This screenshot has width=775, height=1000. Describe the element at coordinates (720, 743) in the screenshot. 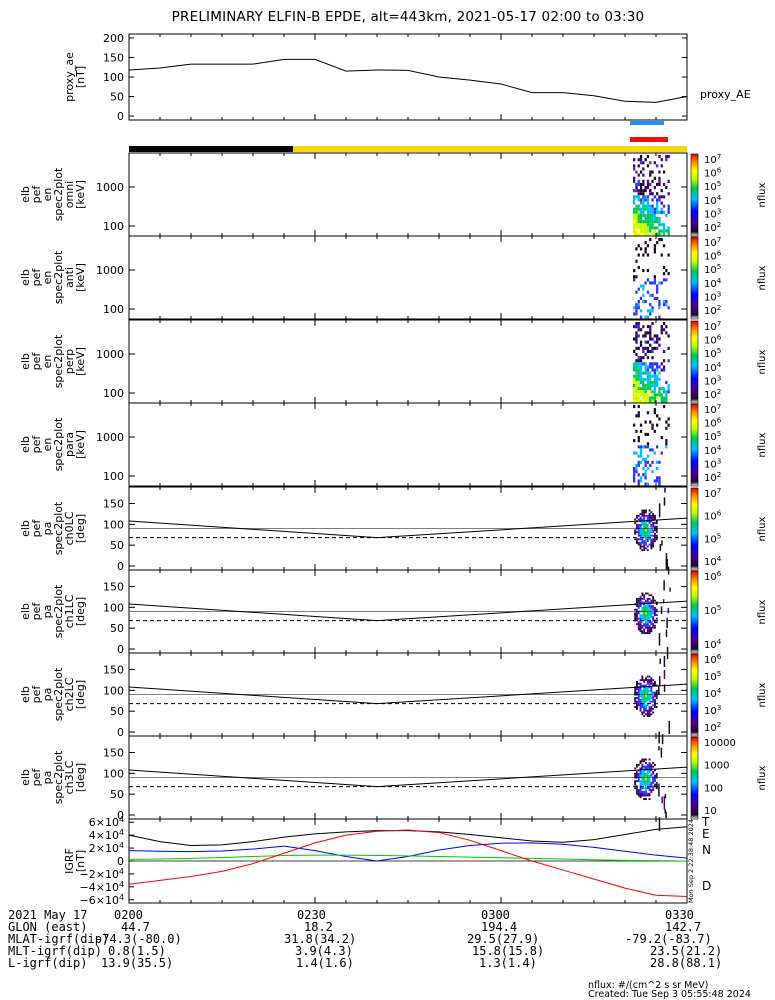

I see `colorbar-tick: 10000` at that location.